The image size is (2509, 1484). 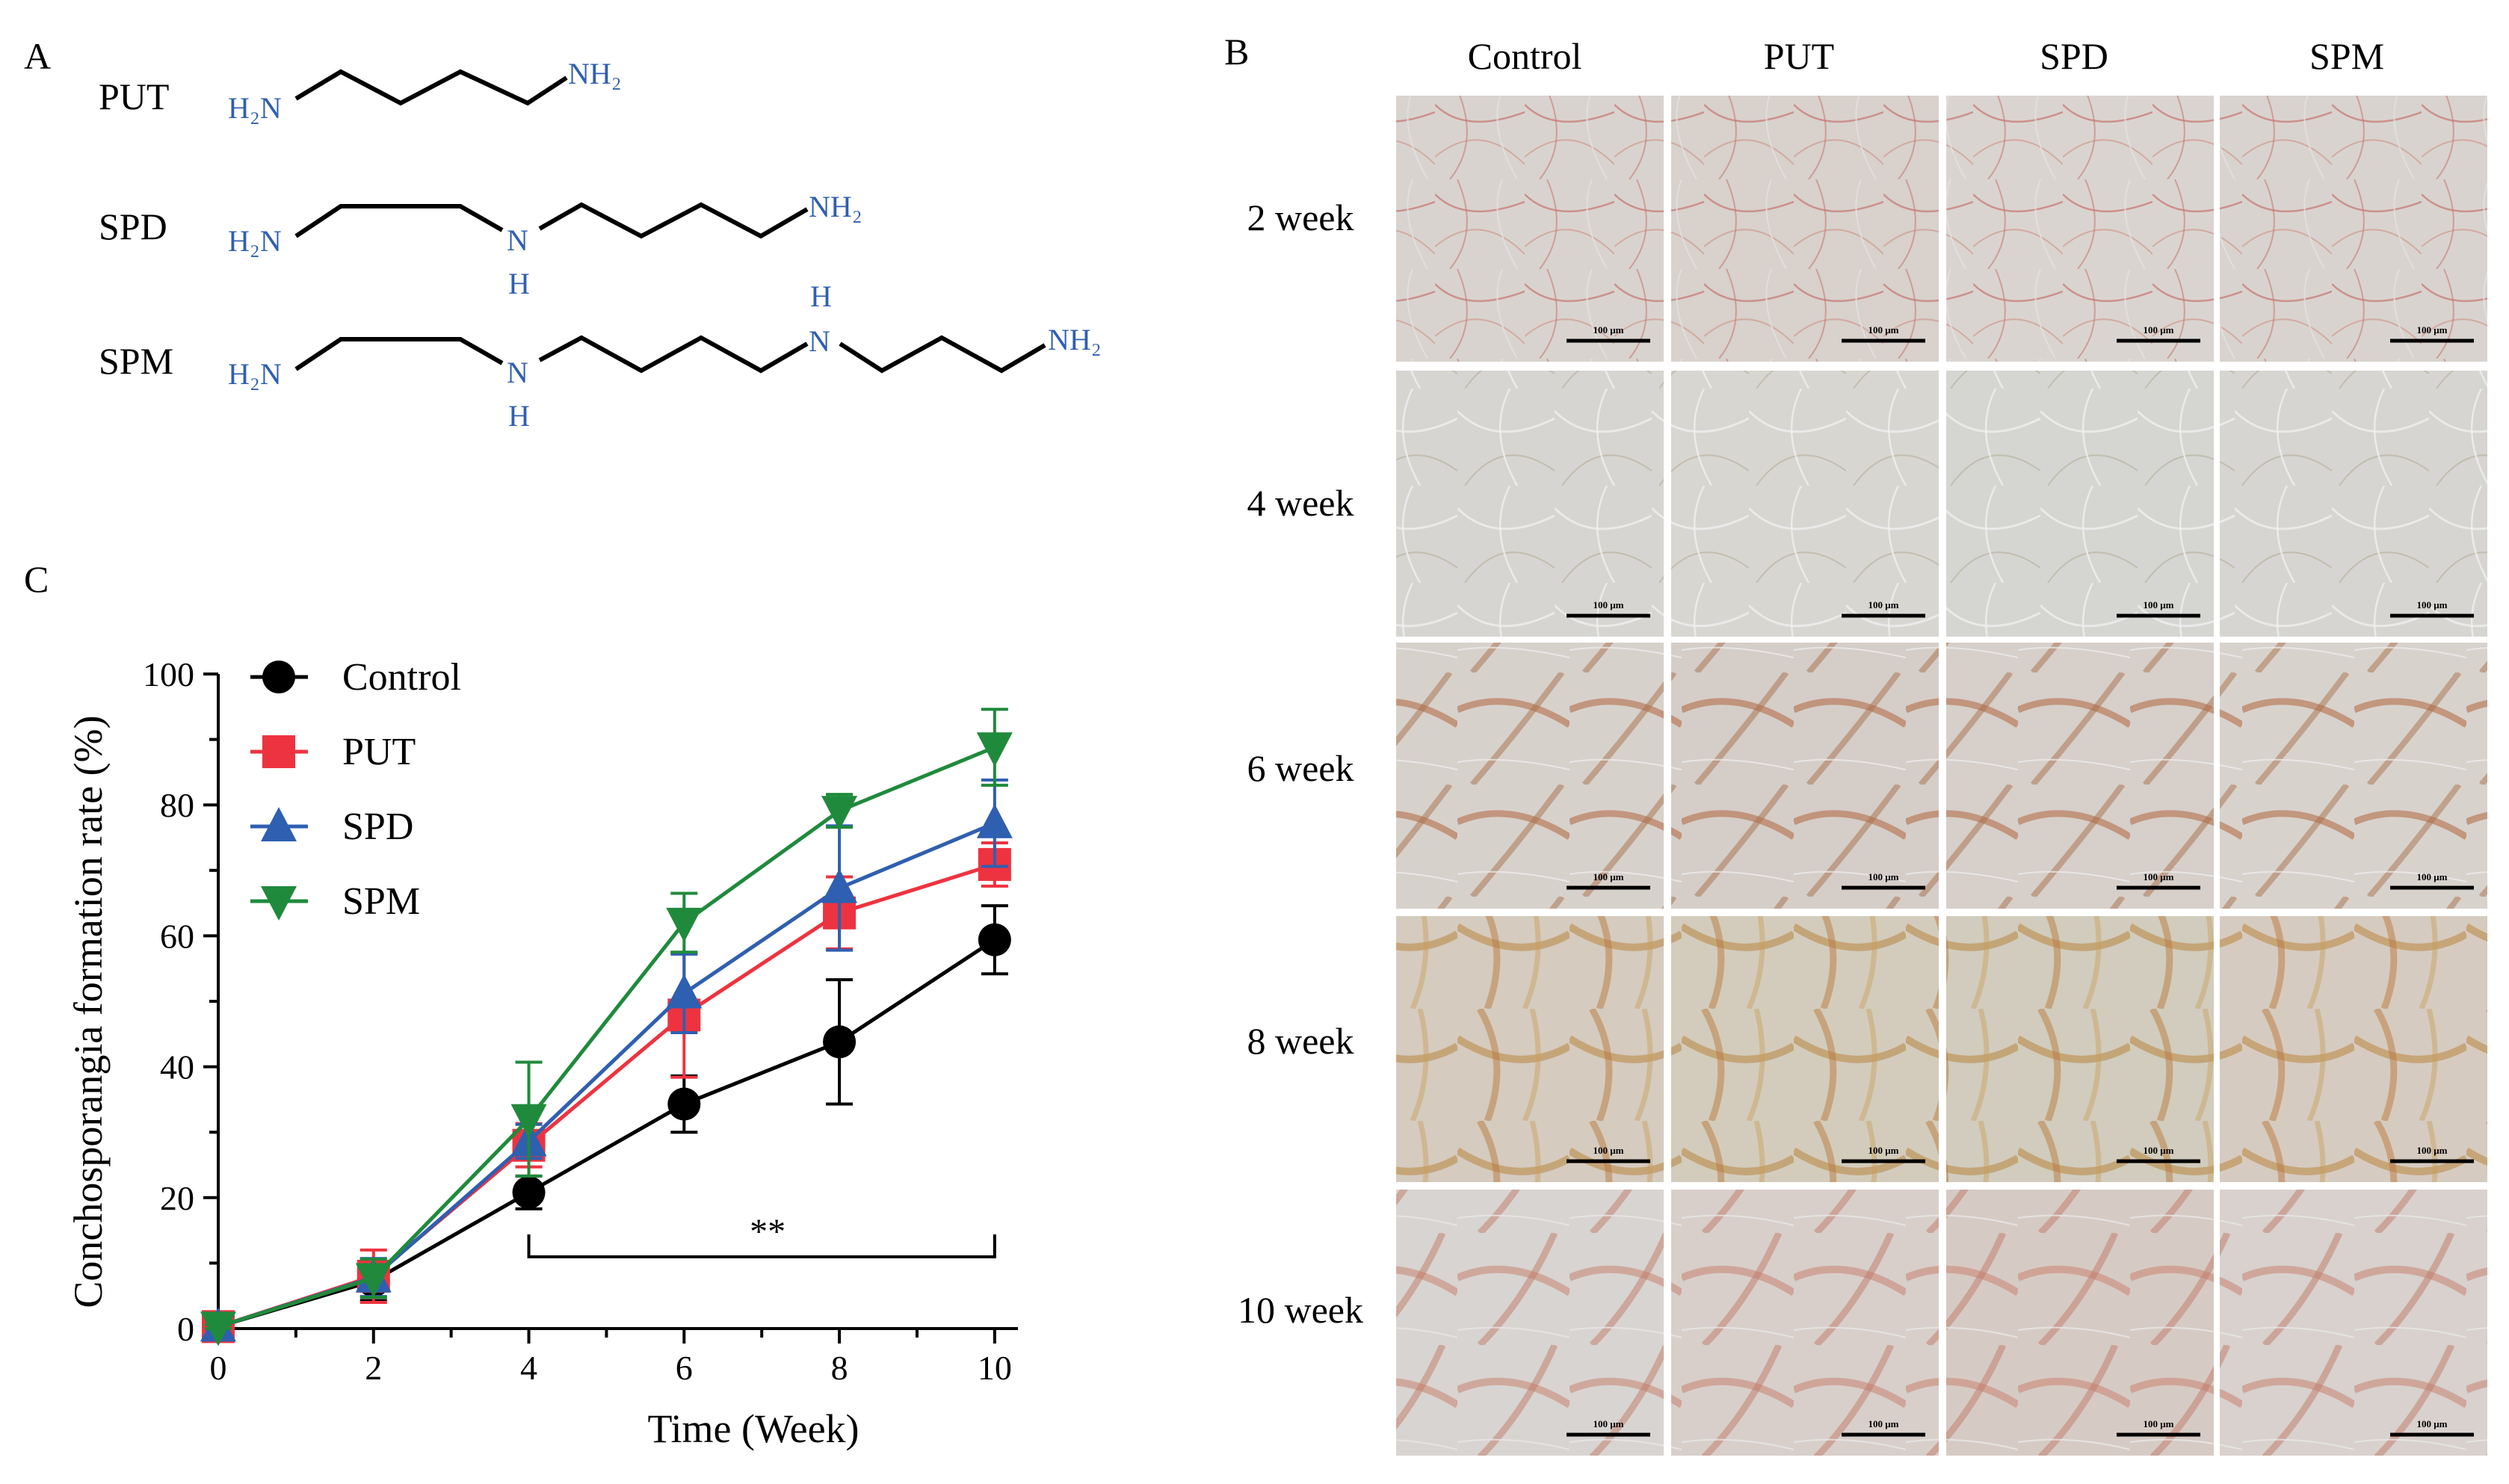 I want to click on panel-b-label: B, so click(x=1236, y=52).